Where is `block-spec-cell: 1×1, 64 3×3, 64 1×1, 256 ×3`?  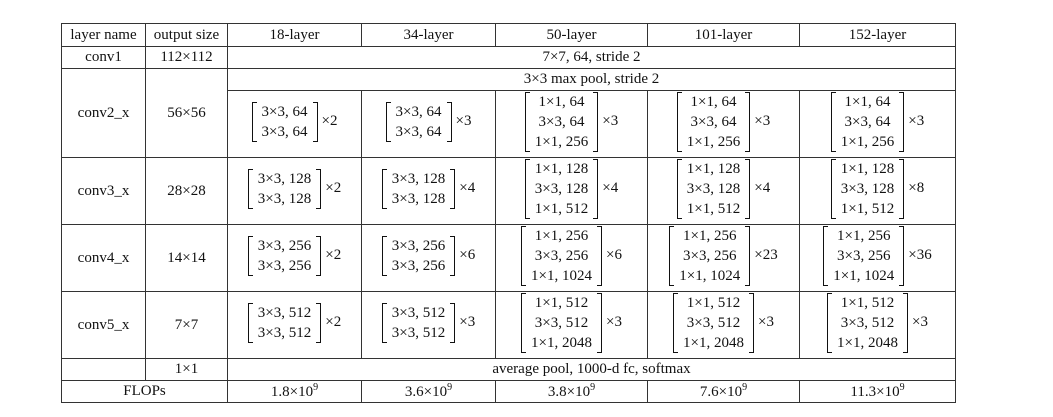
block-spec-cell: 1×1, 64 3×3, 64 1×1, 256 ×3 is located at coordinates (723, 124).